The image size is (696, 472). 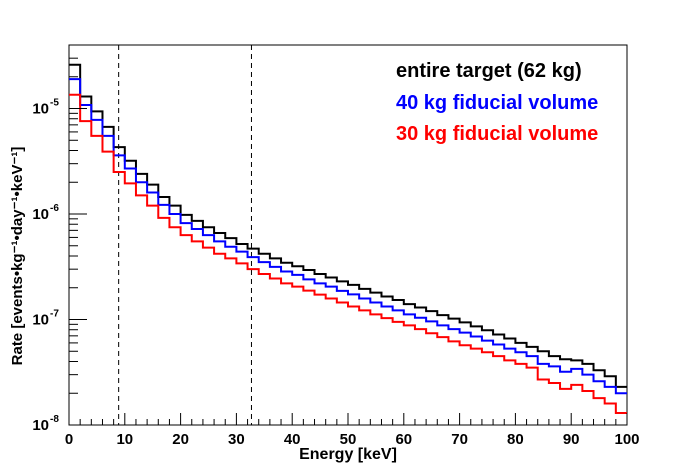 I want to click on x-tick-label: 50, so click(x=348, y=439).